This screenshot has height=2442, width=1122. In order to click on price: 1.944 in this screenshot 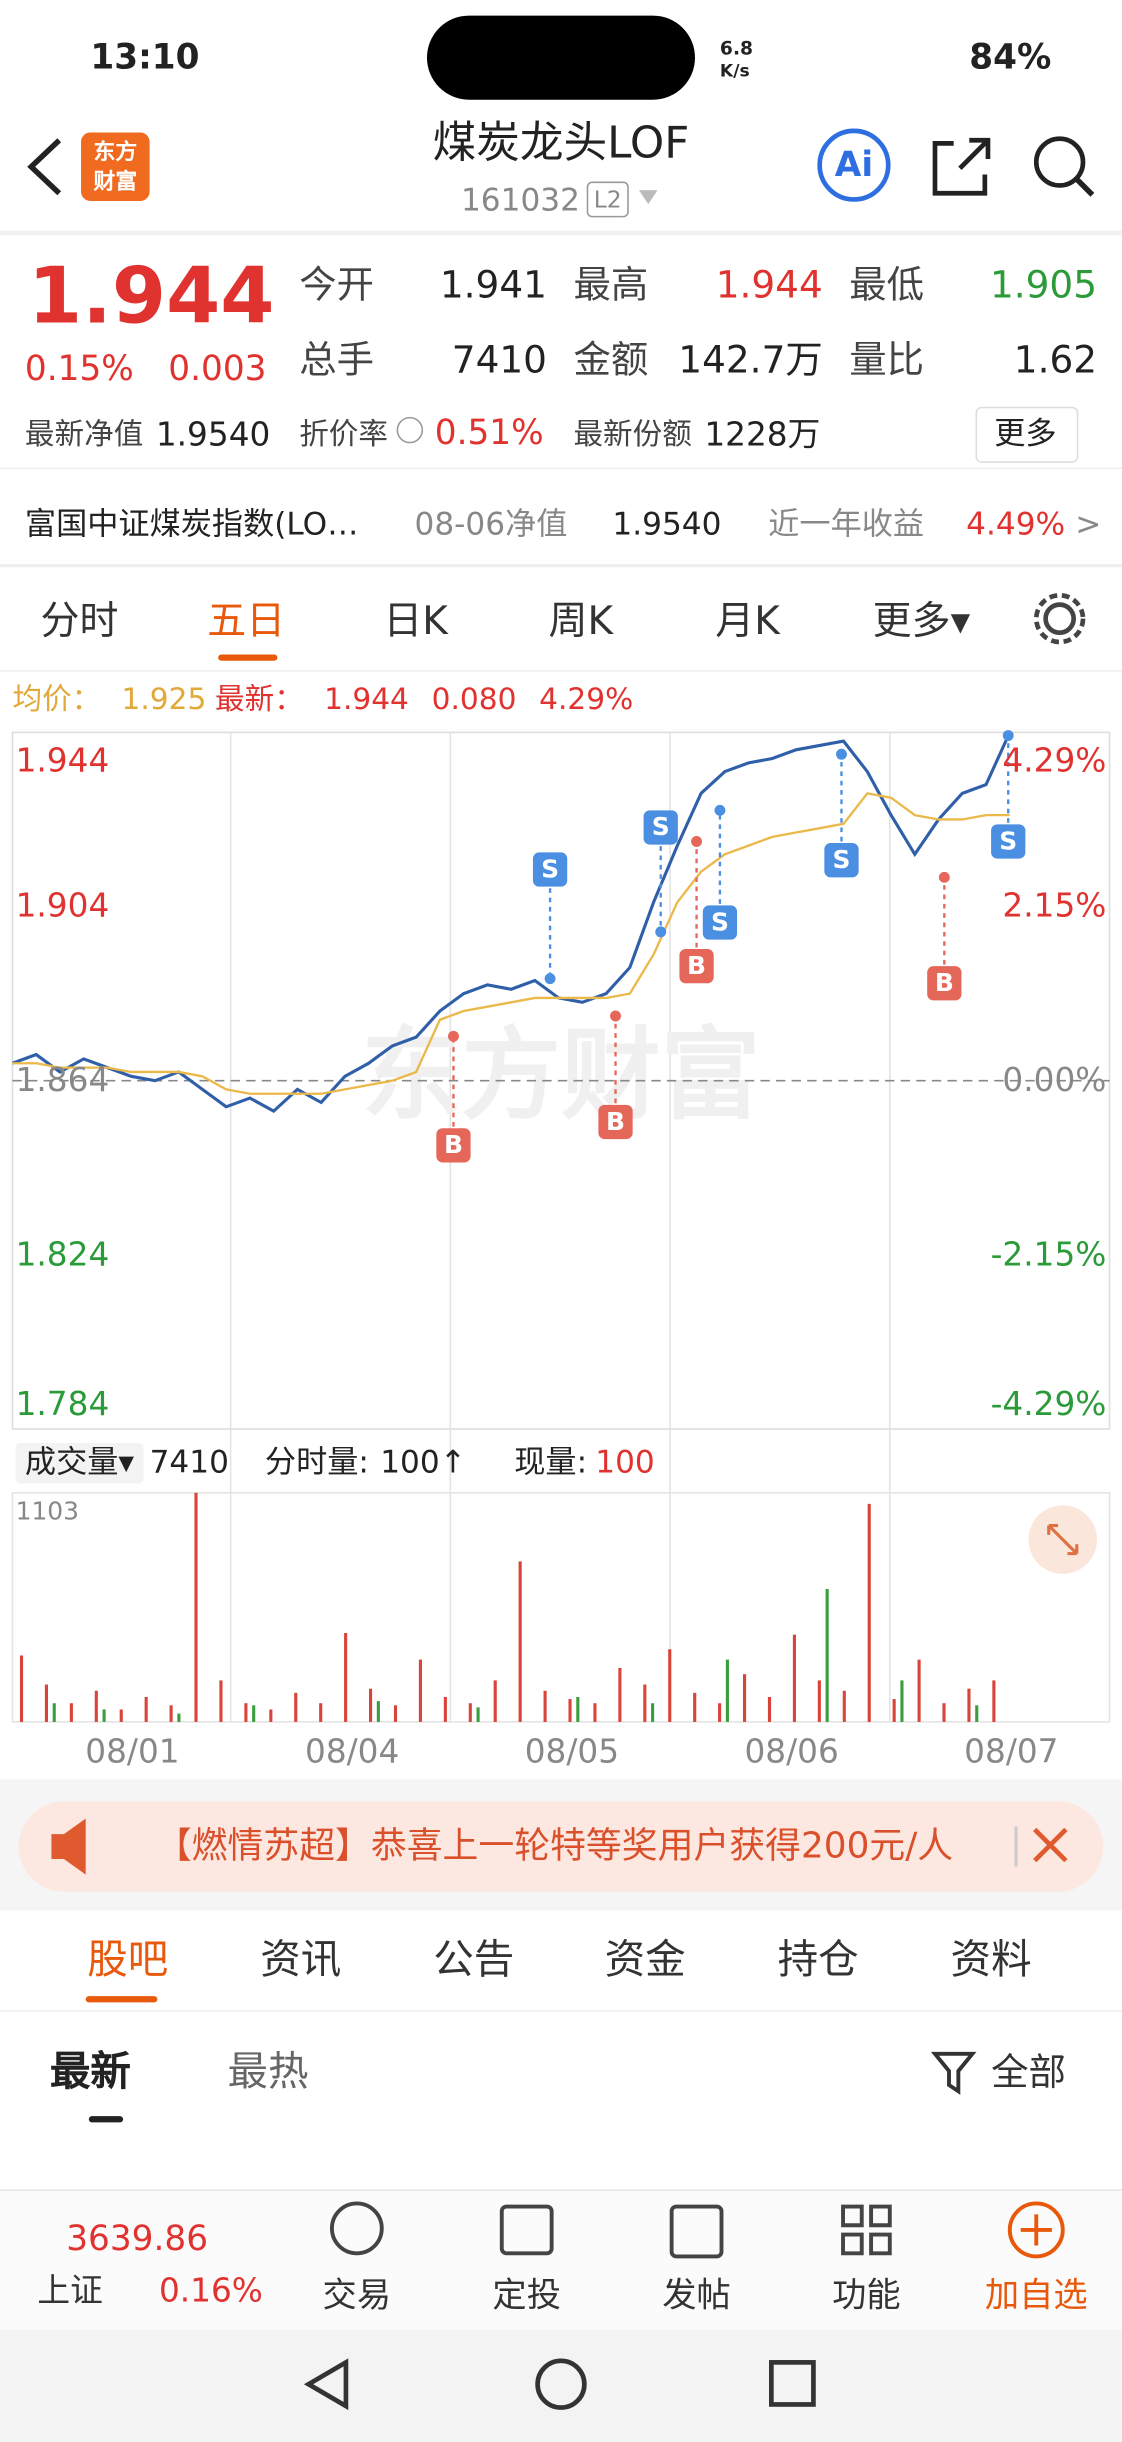, I will do `click(151, 296)`.